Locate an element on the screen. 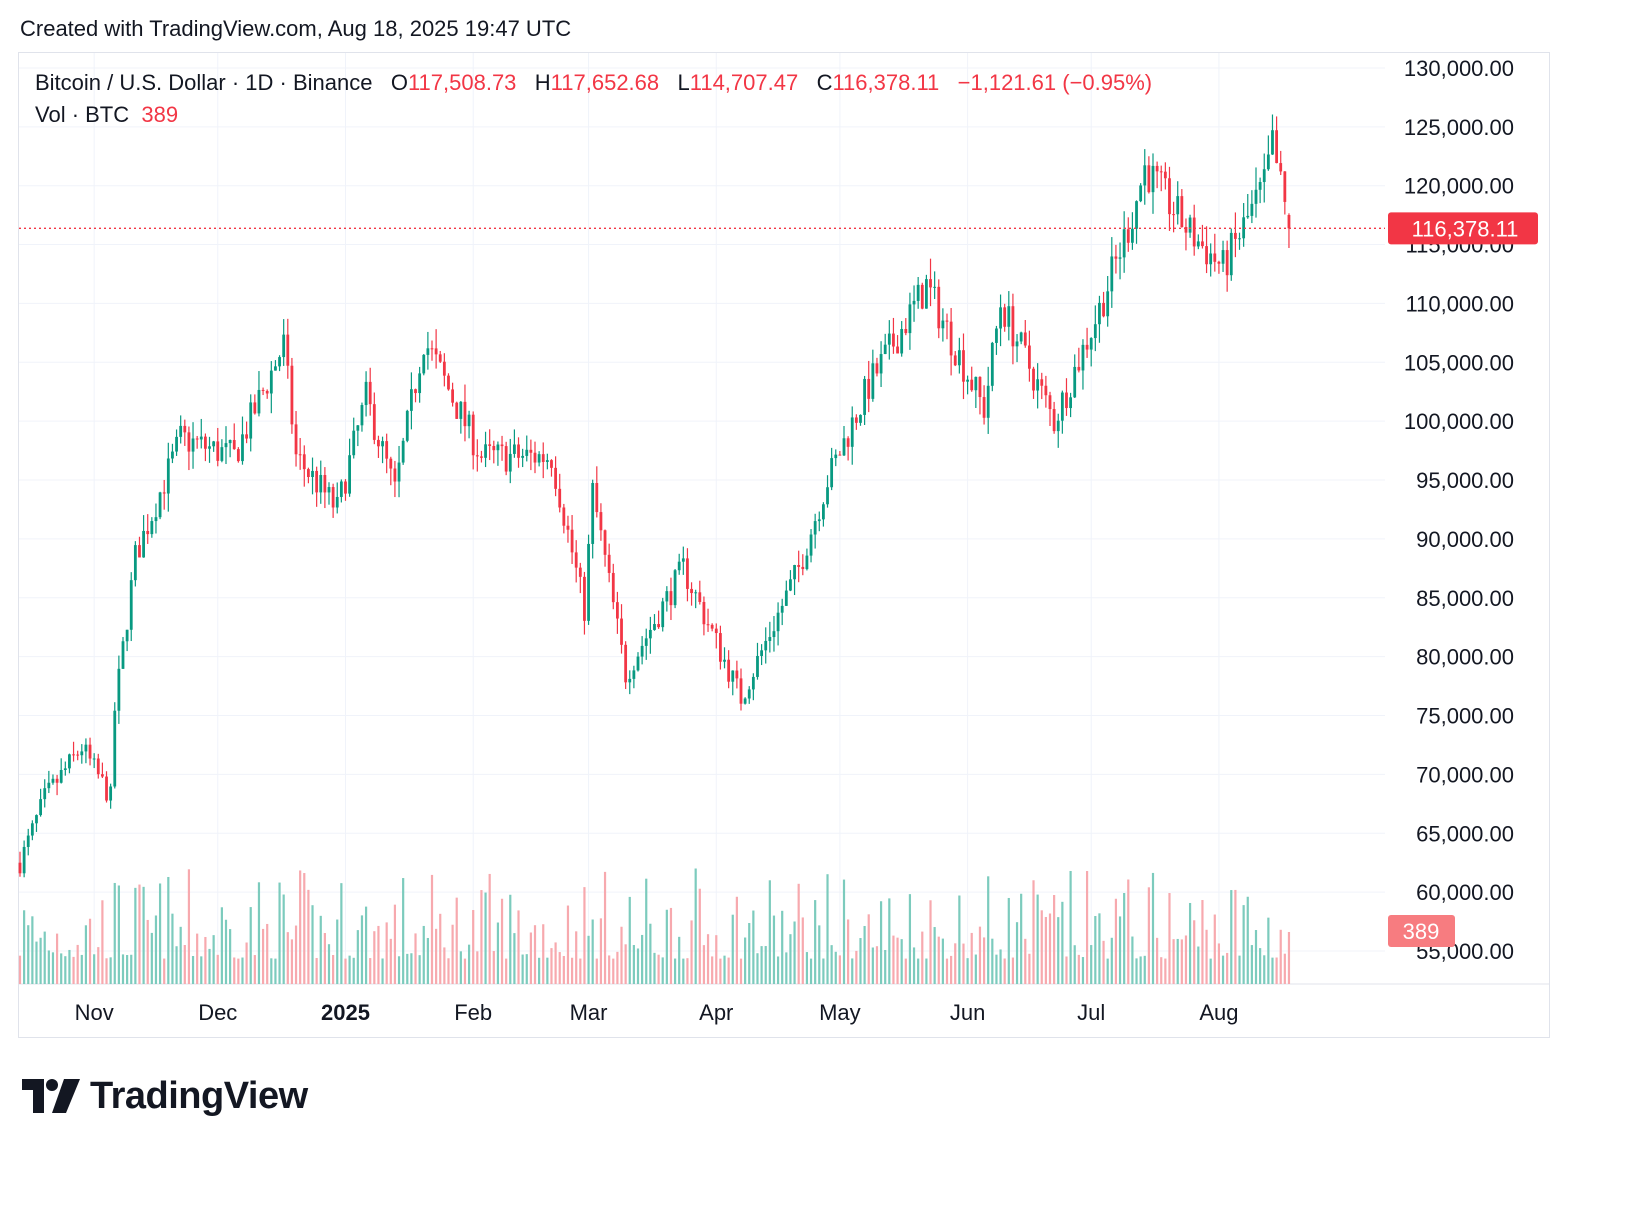  price-axis-label: 90,000.00 is located at coordinates (1465, 539).